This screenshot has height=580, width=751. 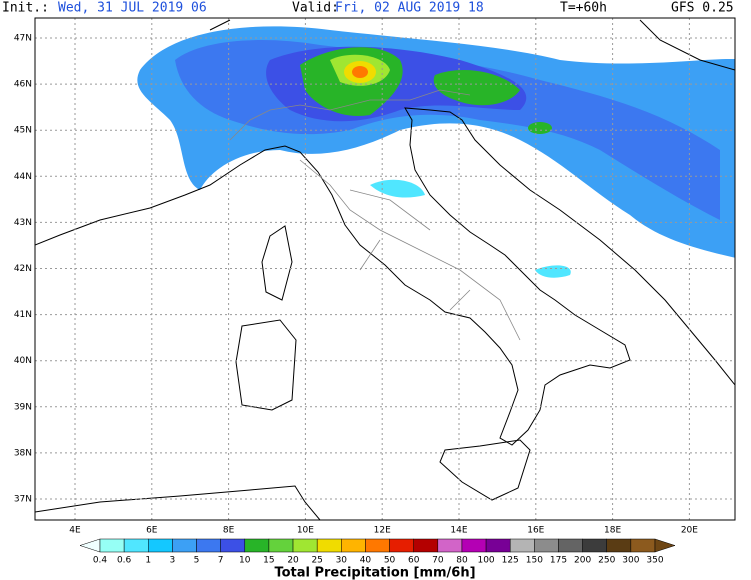 What do you see at coordinates (173, 561) in the screenshot?
I see `colorbar-label: 3` at bounding box center [173, 561].